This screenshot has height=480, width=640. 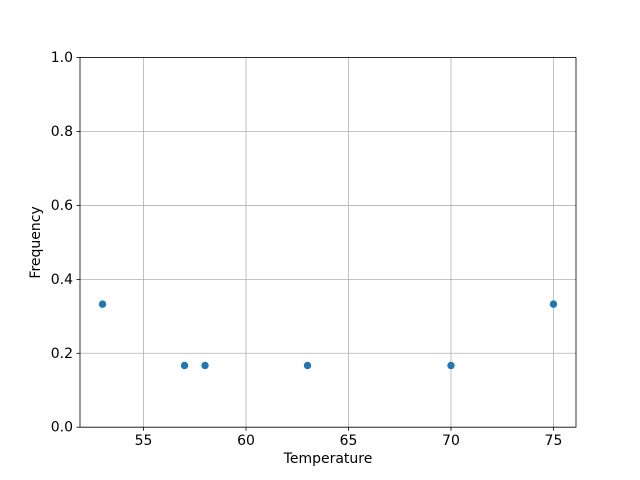 I want to click on x-tick-label: 60, so click(x=246, y=441).